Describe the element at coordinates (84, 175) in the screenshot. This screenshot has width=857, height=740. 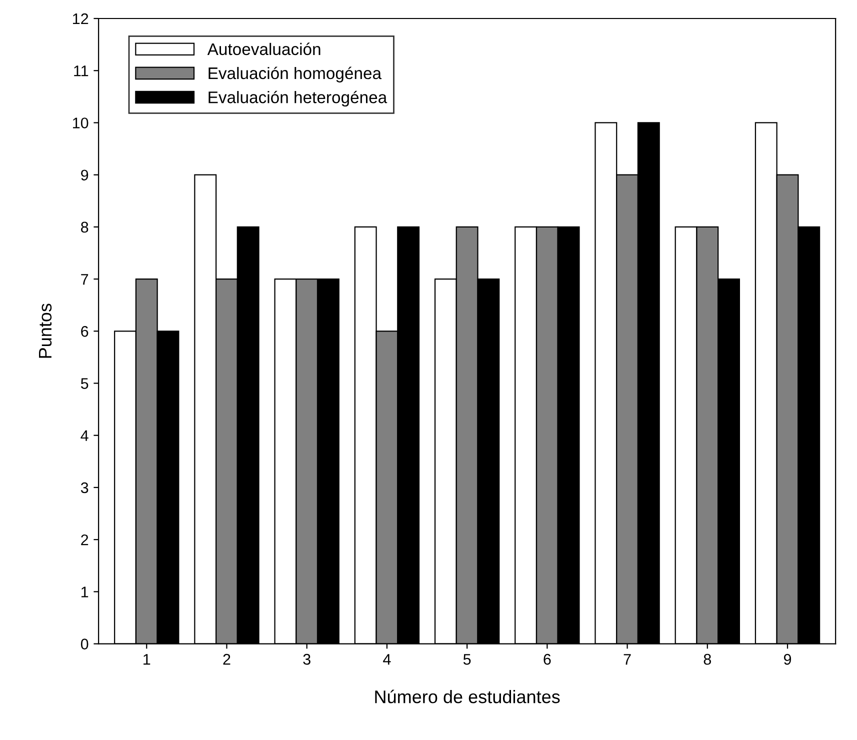
I see `y-tick-label: 9` at that location.